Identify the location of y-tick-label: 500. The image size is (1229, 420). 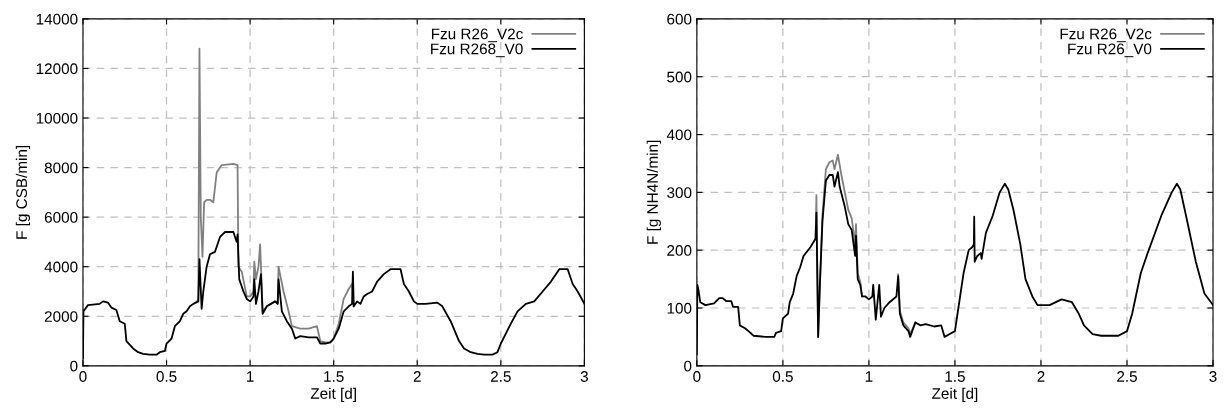
(679, 77).